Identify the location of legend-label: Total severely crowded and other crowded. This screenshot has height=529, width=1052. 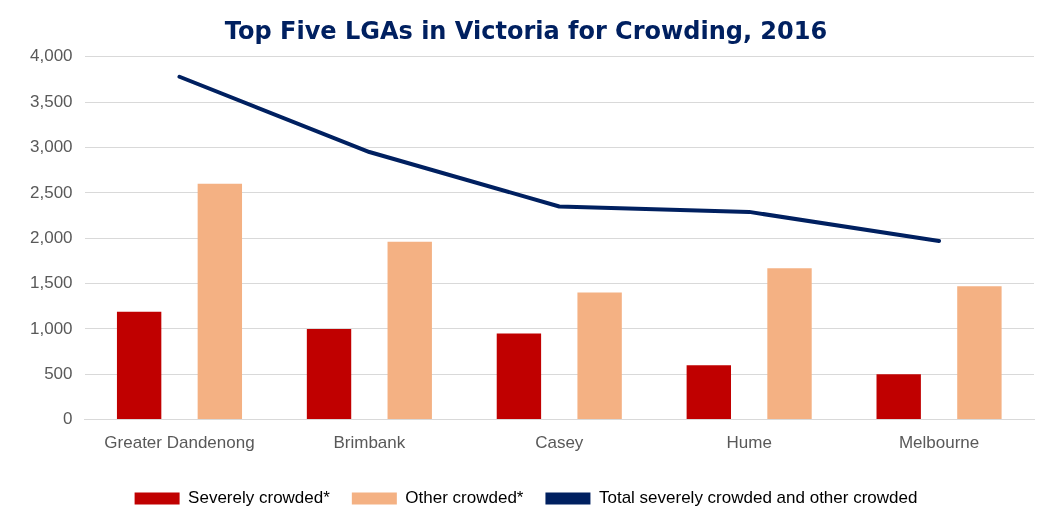
(758, 498).